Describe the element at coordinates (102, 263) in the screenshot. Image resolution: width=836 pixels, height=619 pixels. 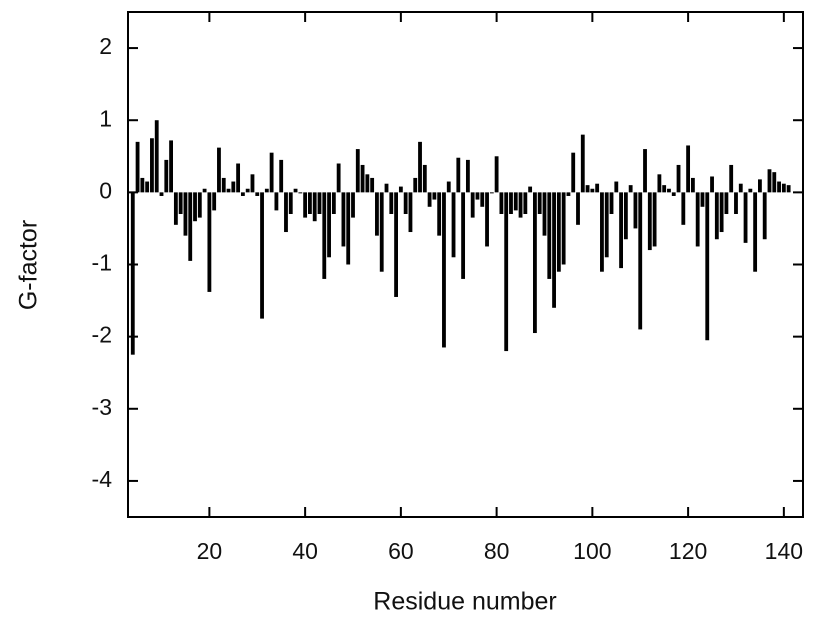
I see `y-tick-label: -1` at that location.